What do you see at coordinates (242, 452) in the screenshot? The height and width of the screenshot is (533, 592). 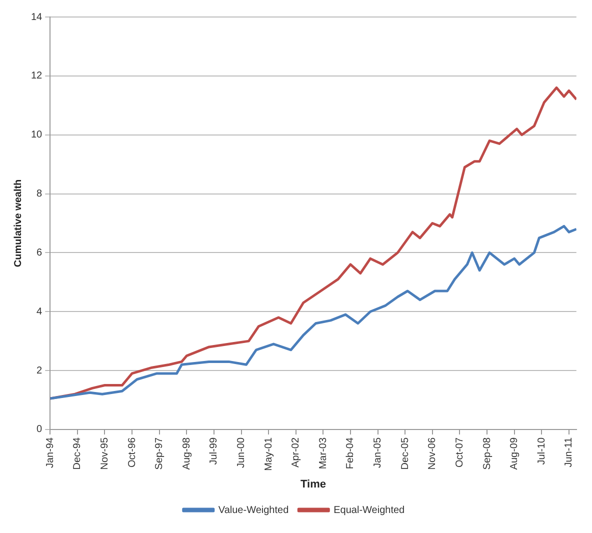 I see `x-tick-label: Jun-00` at bounding box center [242, 452].